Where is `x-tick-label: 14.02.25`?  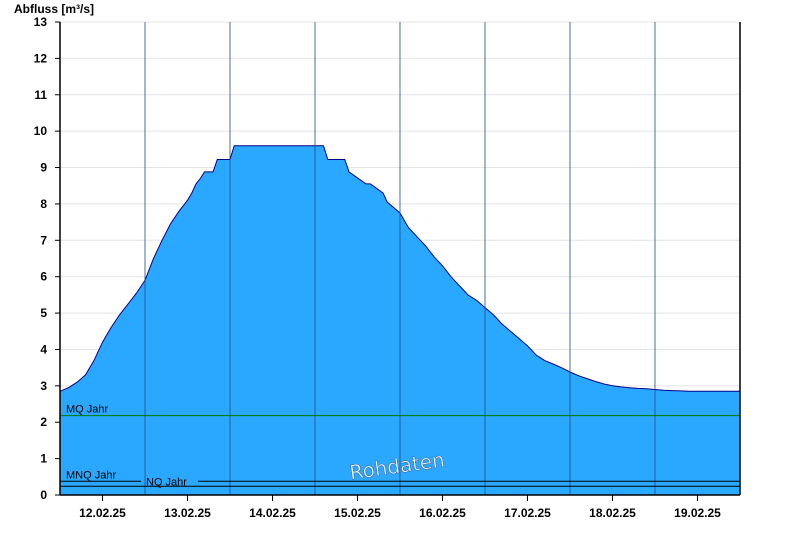 x-tick-label: 14.02.25 is located at coordinates (272, 513).